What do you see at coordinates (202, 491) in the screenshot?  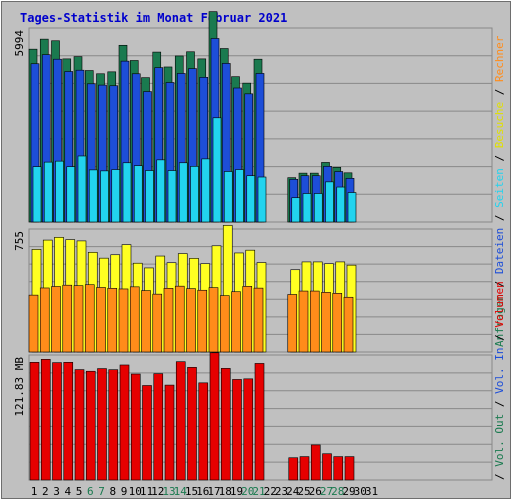 I see `x-tick-label: 16` at bounding box center [202, 491].